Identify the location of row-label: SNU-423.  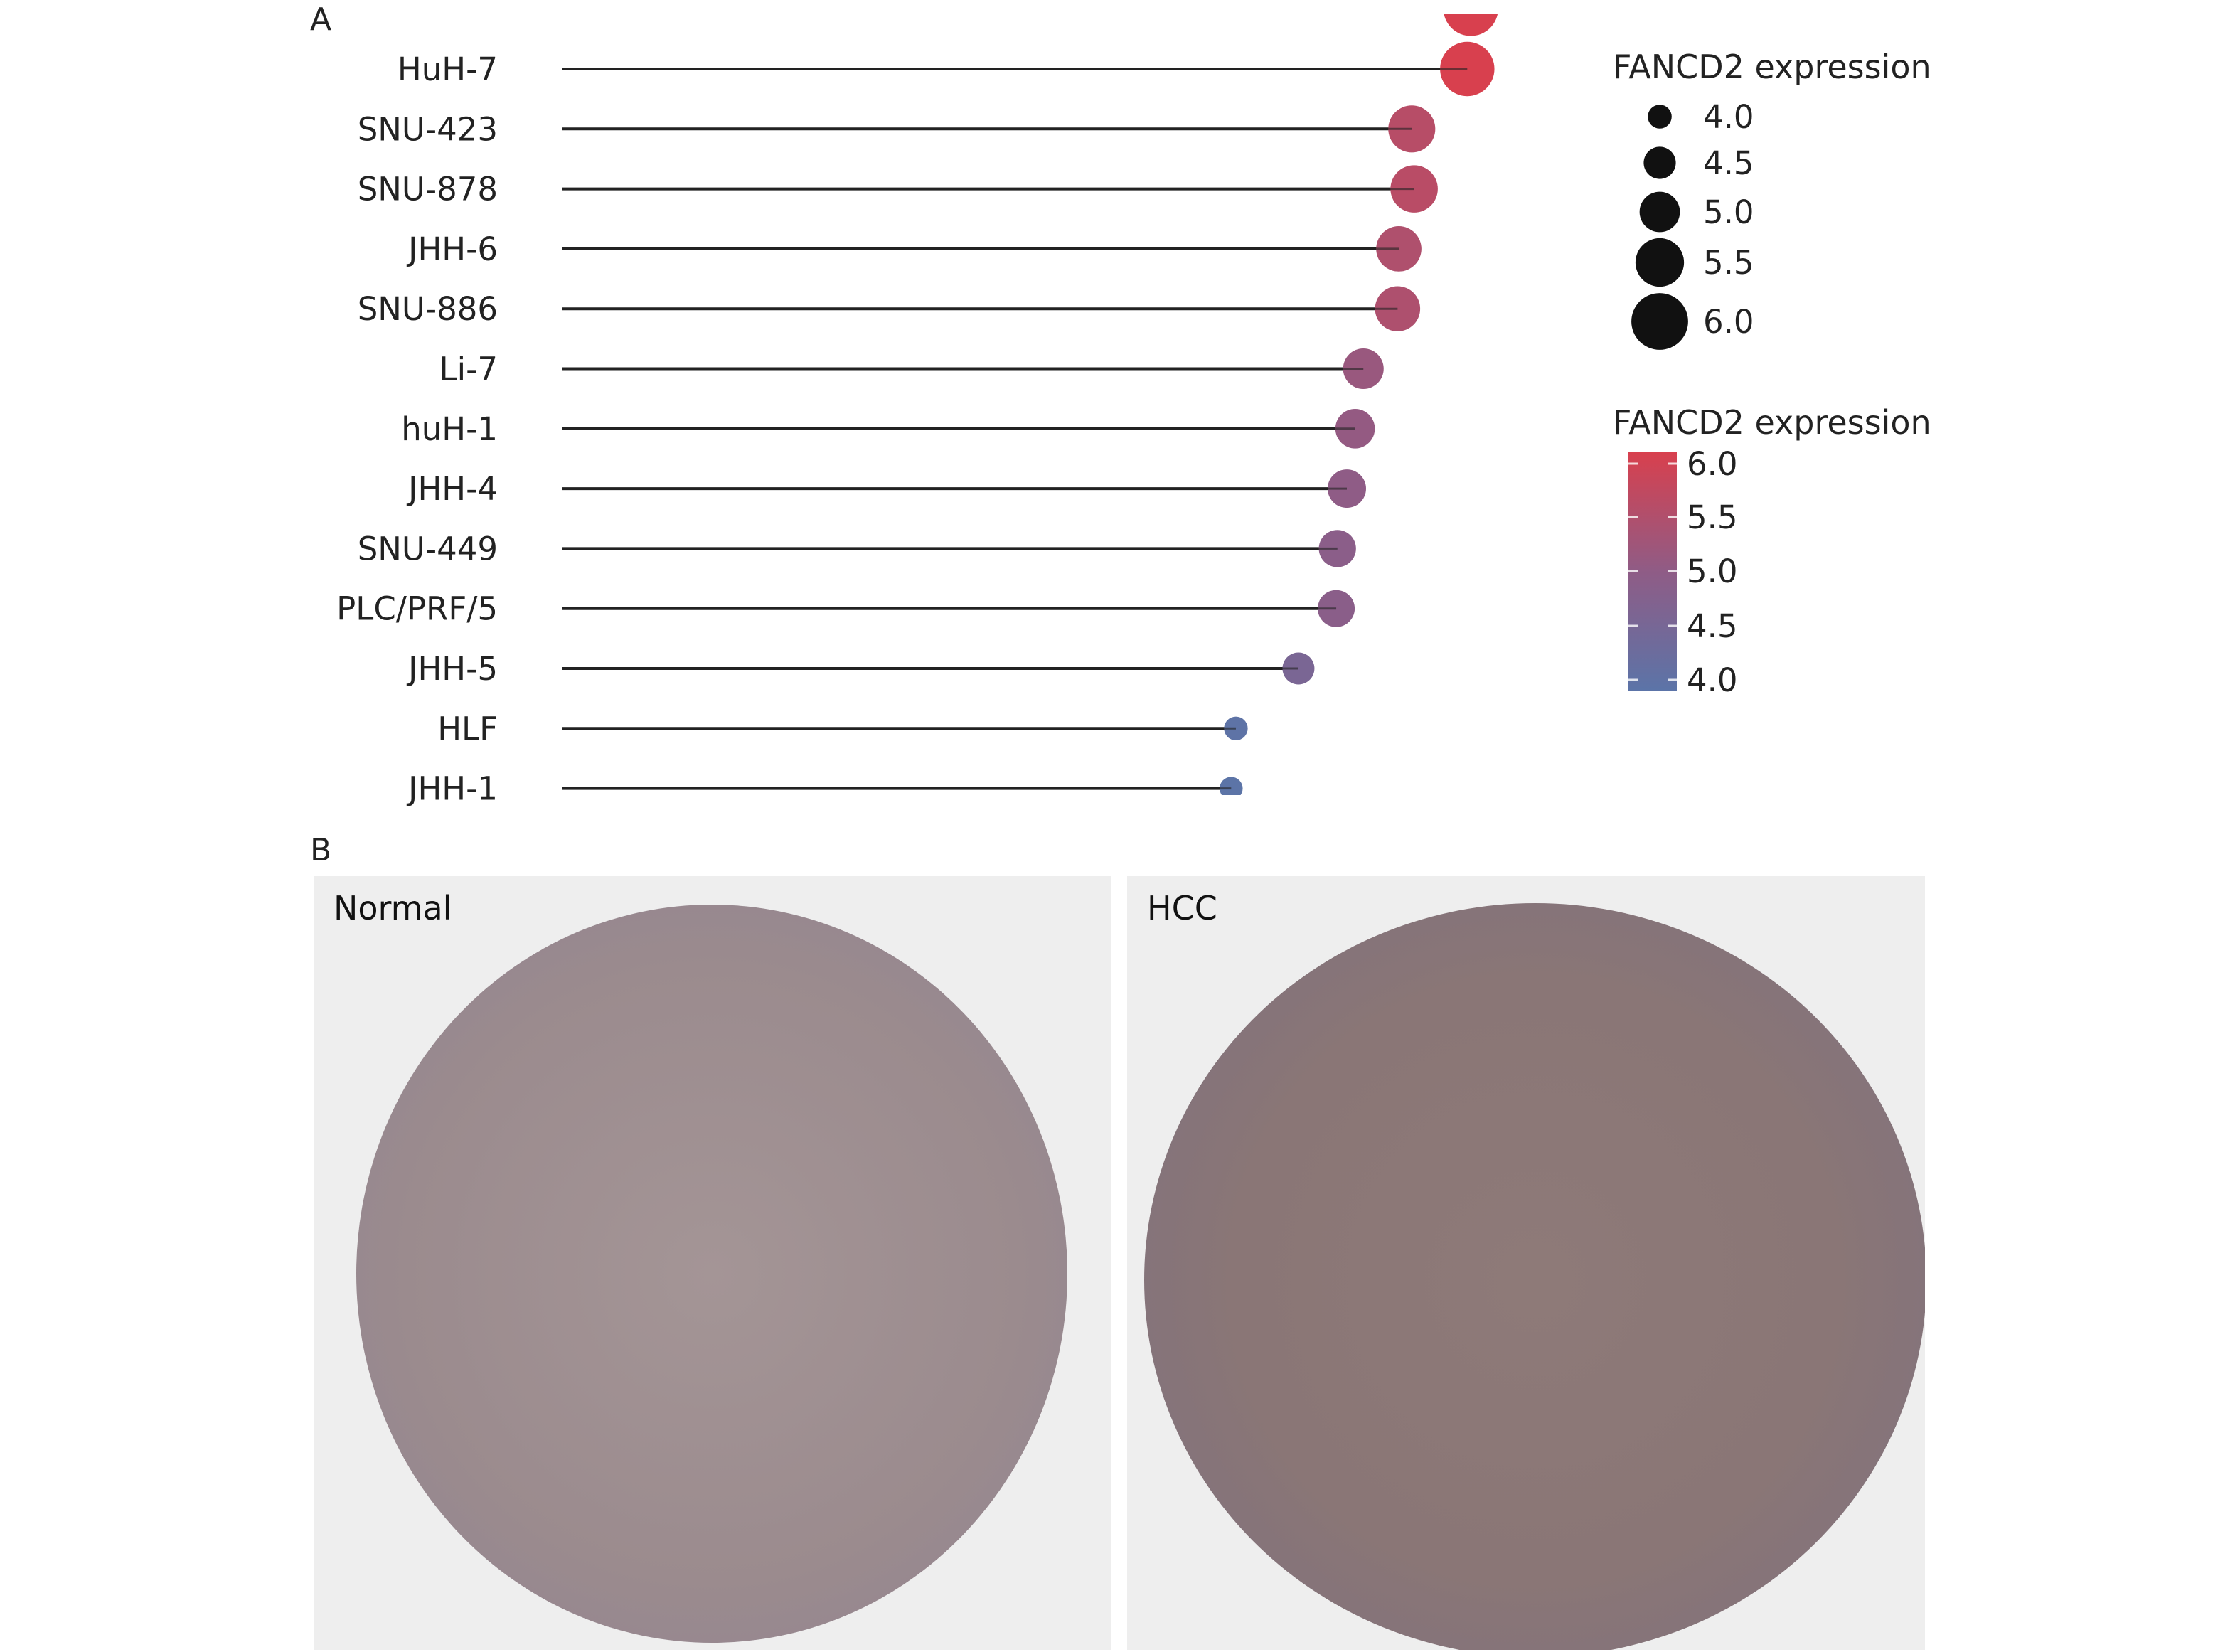
(428, 129).